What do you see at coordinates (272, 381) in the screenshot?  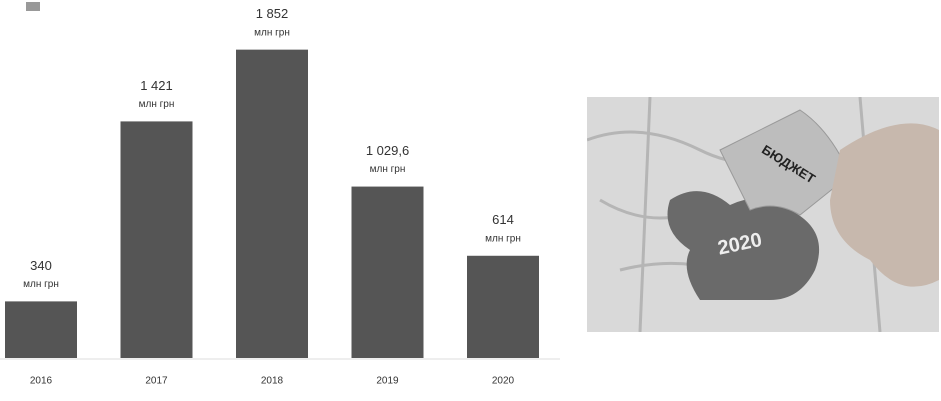 I see `x-tick-label: 2018` at bounding box center [272, 381].